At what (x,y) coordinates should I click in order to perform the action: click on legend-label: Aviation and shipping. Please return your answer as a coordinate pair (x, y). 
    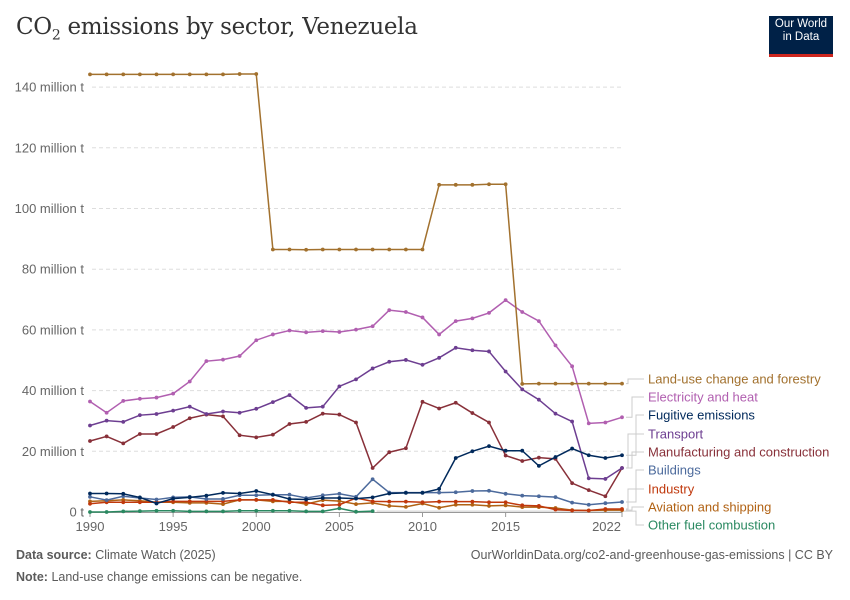
    Looking at the image, I should click on (709, 507).